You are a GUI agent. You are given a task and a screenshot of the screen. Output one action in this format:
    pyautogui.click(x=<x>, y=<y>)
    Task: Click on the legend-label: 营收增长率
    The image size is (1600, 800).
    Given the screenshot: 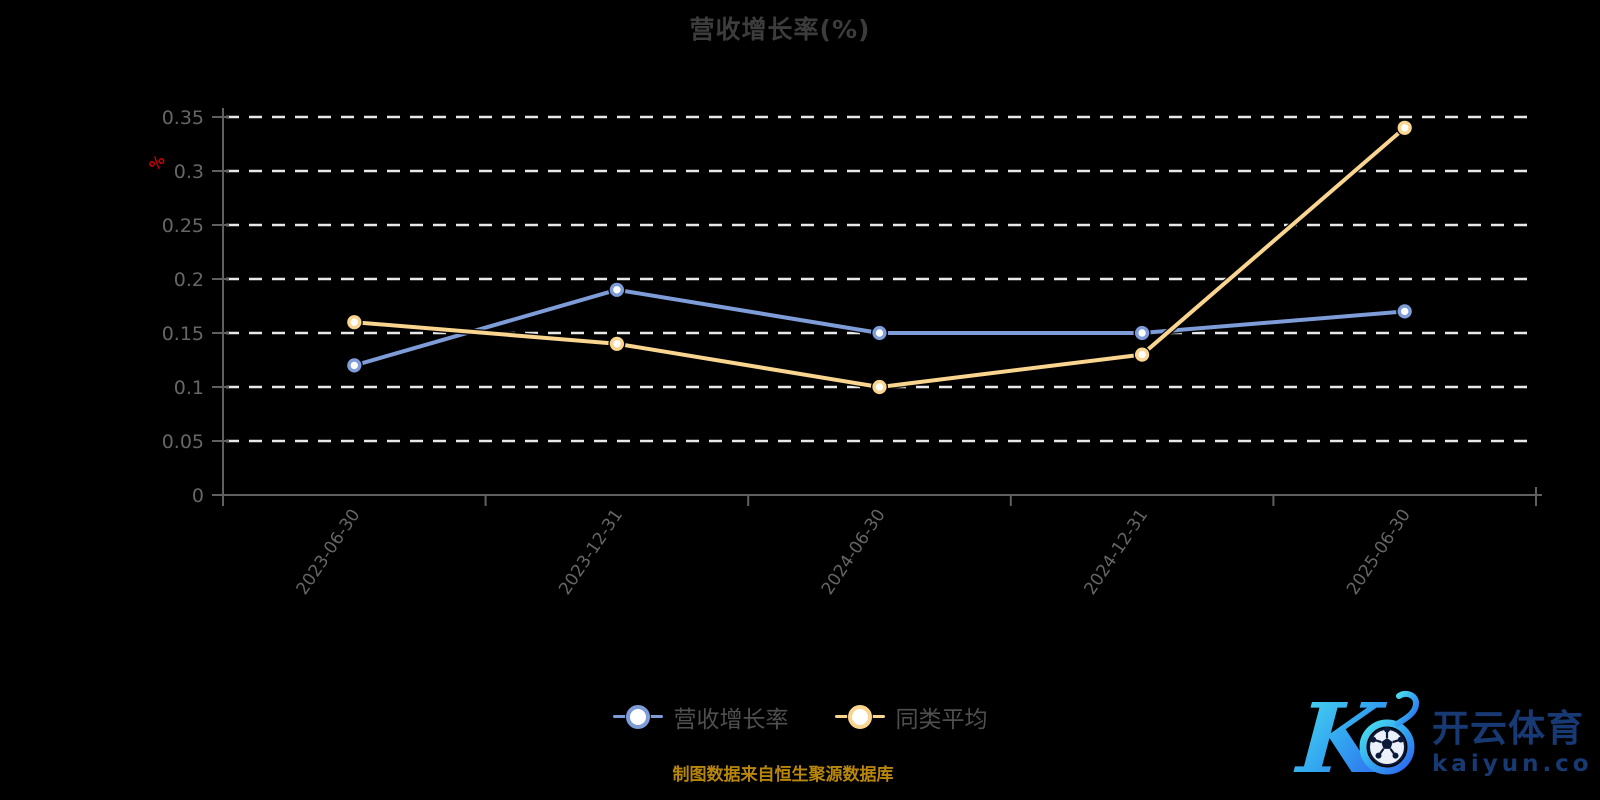 What is the action you would take?
    pyautogui.click(x=731, y=720)
    